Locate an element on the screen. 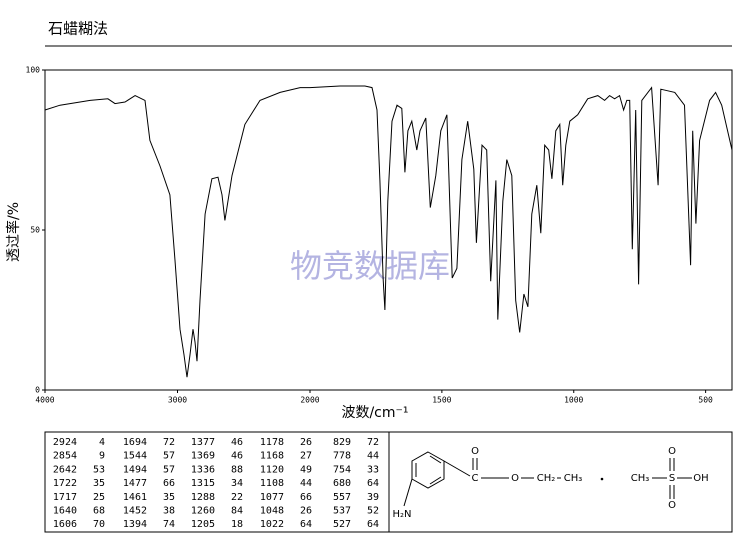 The height and width of the screenshot is (539, 737). peak-wavenumber: 829 is located at coordinates (342, 442).